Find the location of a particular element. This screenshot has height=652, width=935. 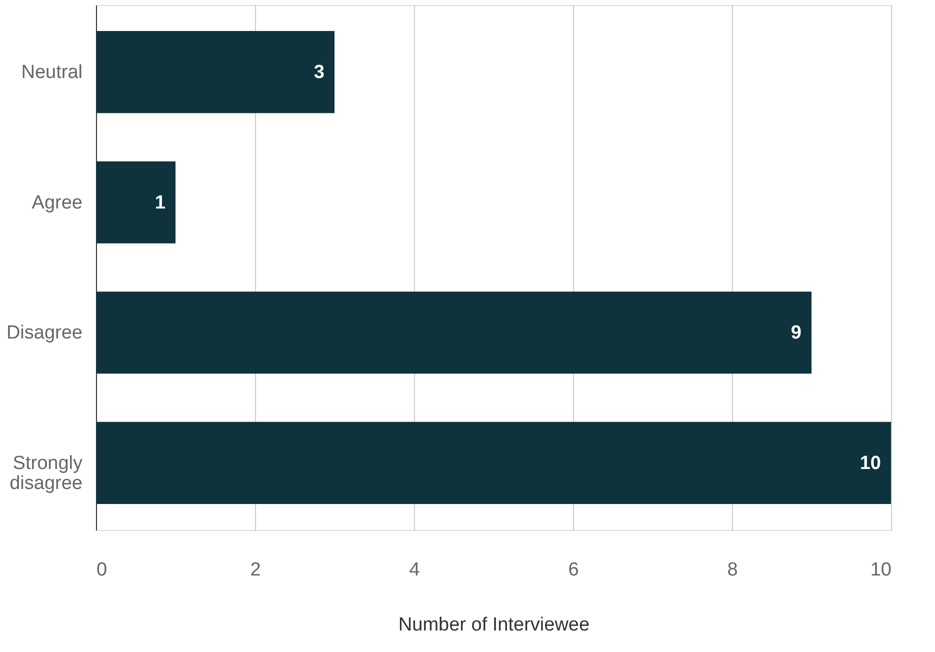

x-axis-title: Number of Interviewee is located at coordinates (494, 625).